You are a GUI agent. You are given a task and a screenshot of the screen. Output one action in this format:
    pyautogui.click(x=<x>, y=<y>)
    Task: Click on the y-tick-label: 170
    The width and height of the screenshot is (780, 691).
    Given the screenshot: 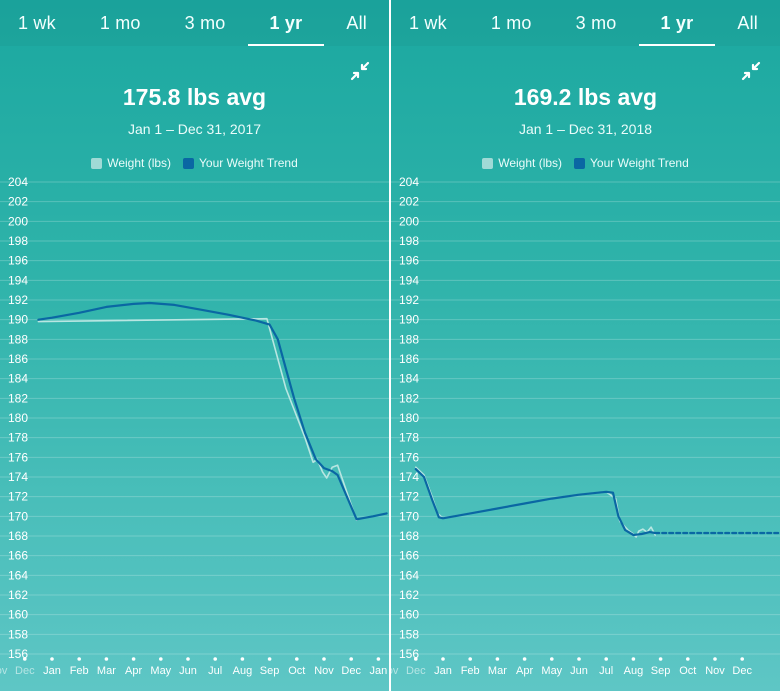 What is the action you would take?
    pyautogui.click(x=18, y=516)
    